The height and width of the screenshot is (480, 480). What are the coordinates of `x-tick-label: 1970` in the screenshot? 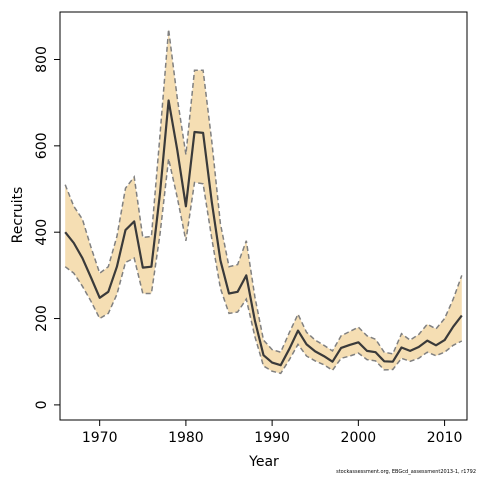 It's located at (100, 438).